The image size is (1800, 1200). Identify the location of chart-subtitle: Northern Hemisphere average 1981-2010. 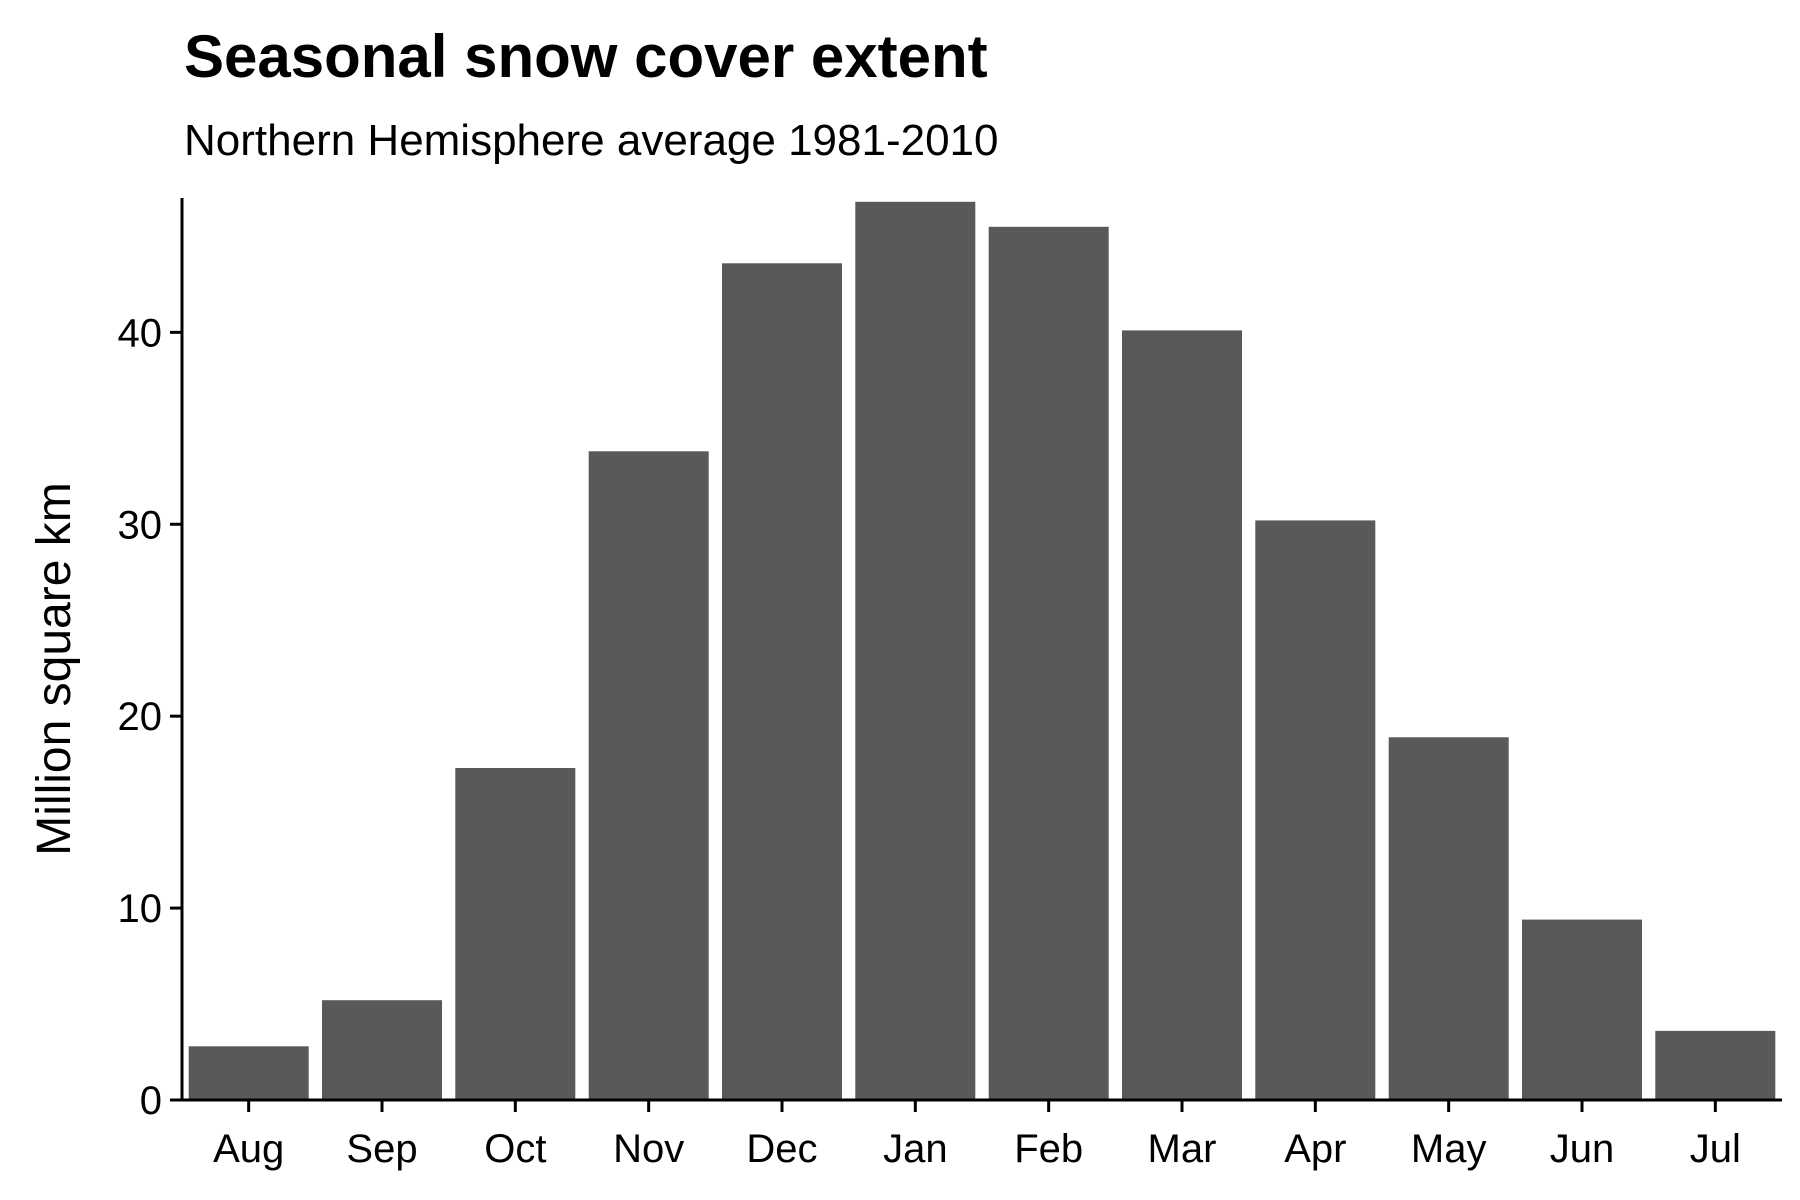
(591, 140).